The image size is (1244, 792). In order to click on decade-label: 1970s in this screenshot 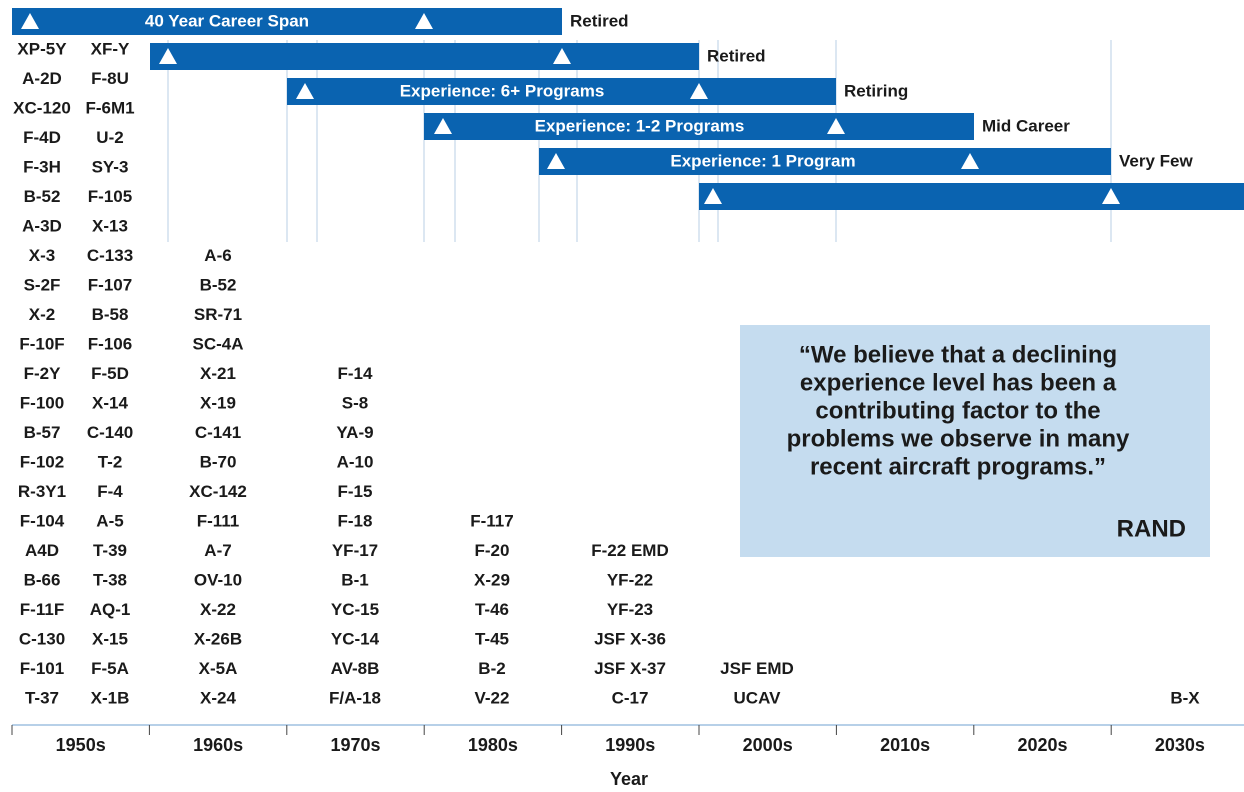, I will do `click(355, 745)`.